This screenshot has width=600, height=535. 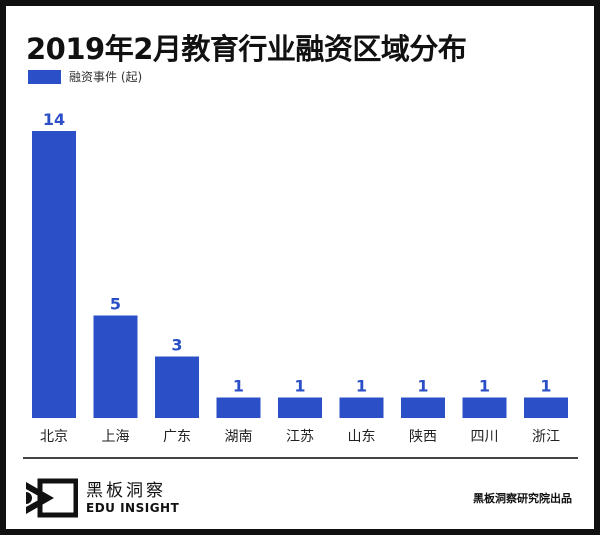 What do you see at coordinates (52, 498) in the screenshot?
I see `logo-mark-icon` at bounding box center [52, 498].